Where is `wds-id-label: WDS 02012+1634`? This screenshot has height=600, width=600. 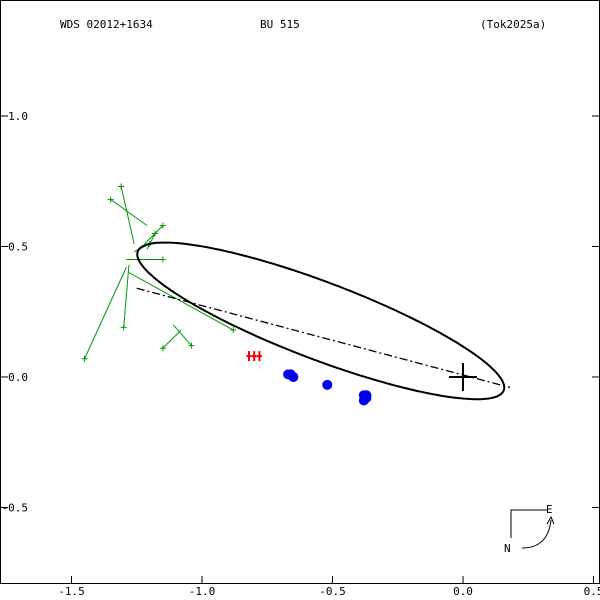
wds-id-label: WDS 02012+1634 is located at coordinates (106, 24).